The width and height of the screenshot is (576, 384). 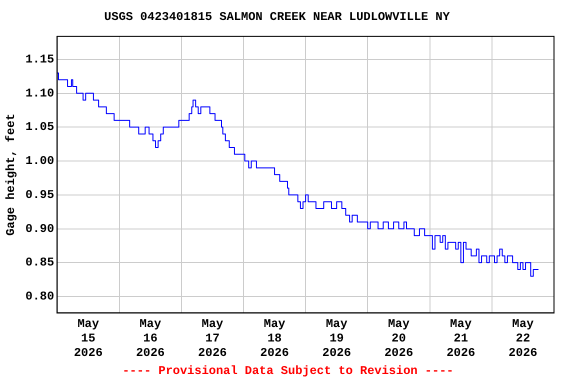 I want to click on y-tick-label: 1.10, so click(x=39, y=93).